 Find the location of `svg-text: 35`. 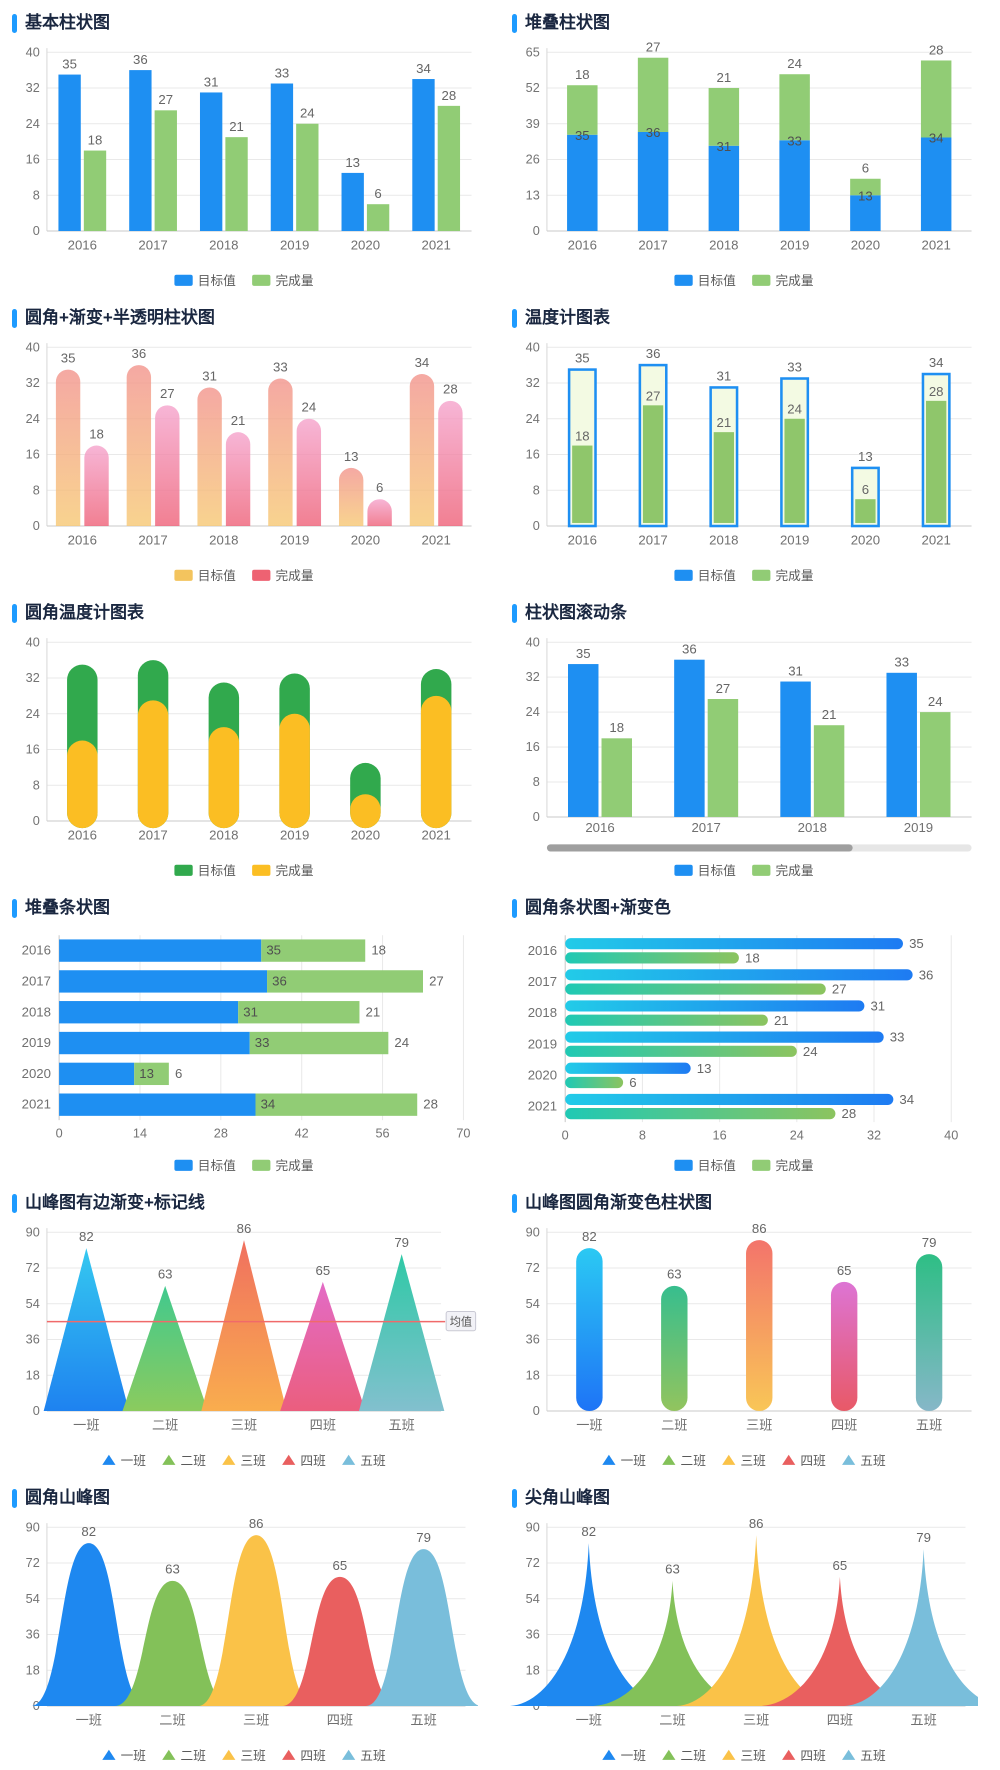

svg-text: 35 is located at coordinates (916, 943).